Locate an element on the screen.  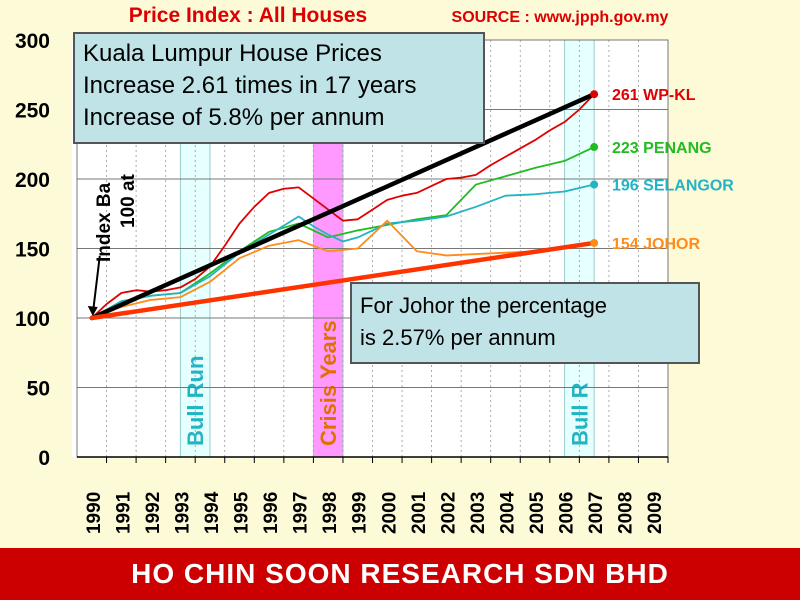
series-line-selangor is located at coordinates (343, 251).